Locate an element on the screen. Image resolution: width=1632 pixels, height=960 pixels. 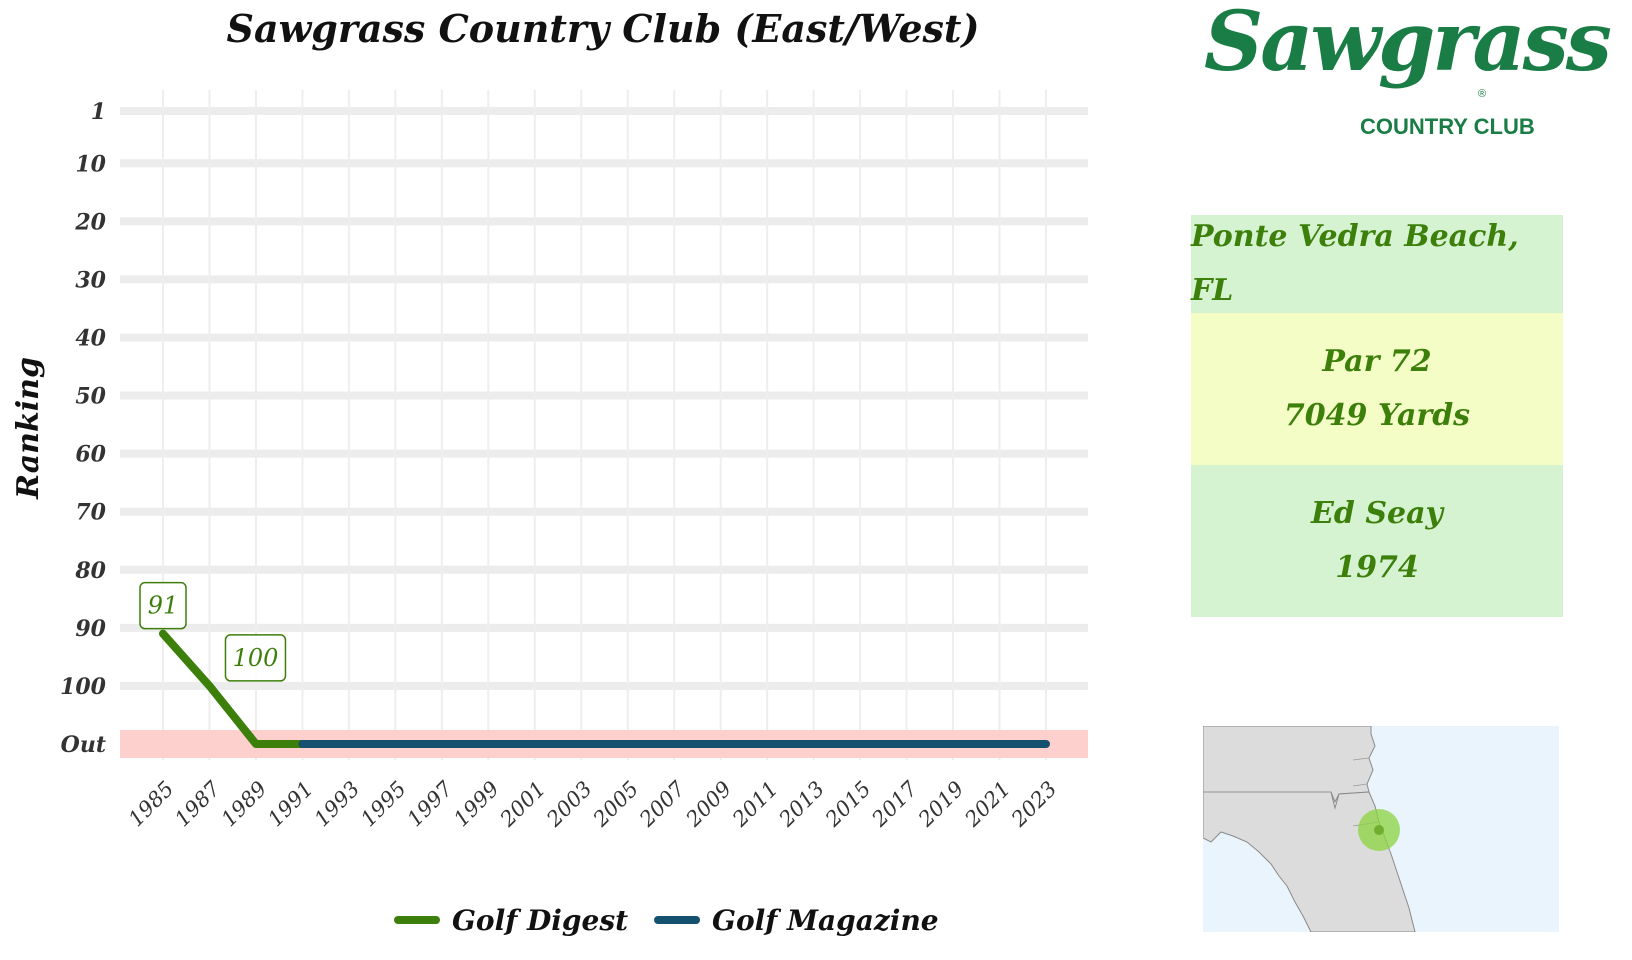
map-county-lines is located at coordinates (1291, 792).